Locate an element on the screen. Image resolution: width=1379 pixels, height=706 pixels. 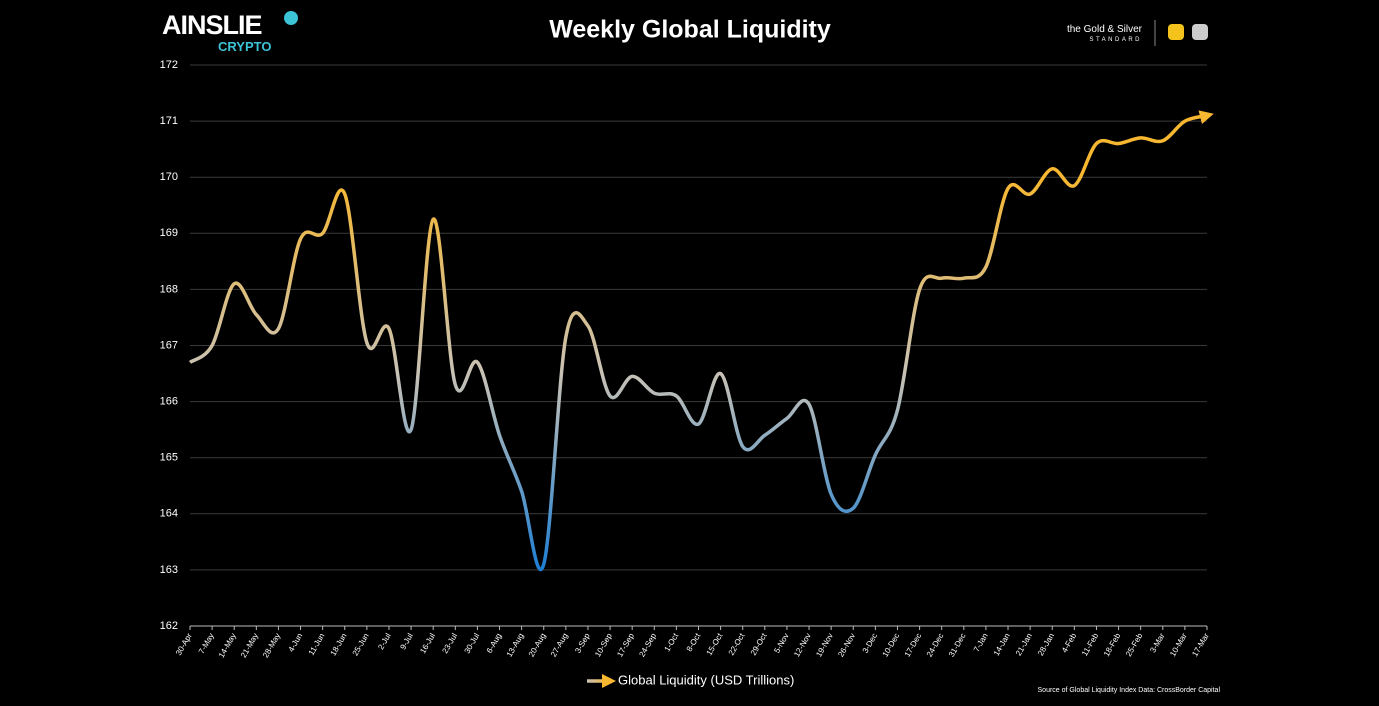
x-tick-label: 28-May is located at coordinates (271, 646).